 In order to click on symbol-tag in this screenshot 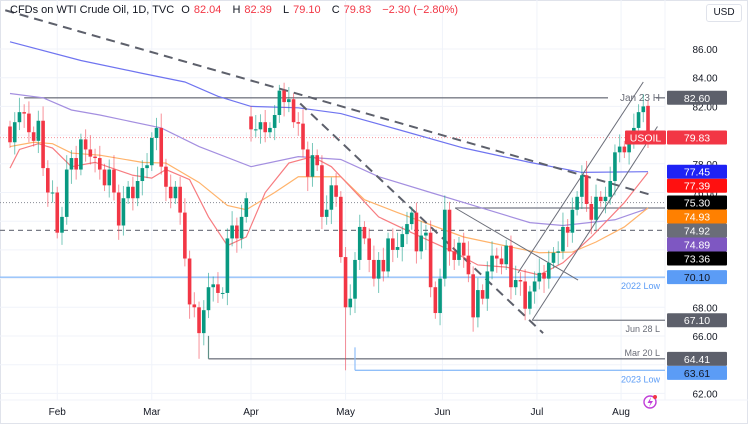, I will do `click(645, 137)`.